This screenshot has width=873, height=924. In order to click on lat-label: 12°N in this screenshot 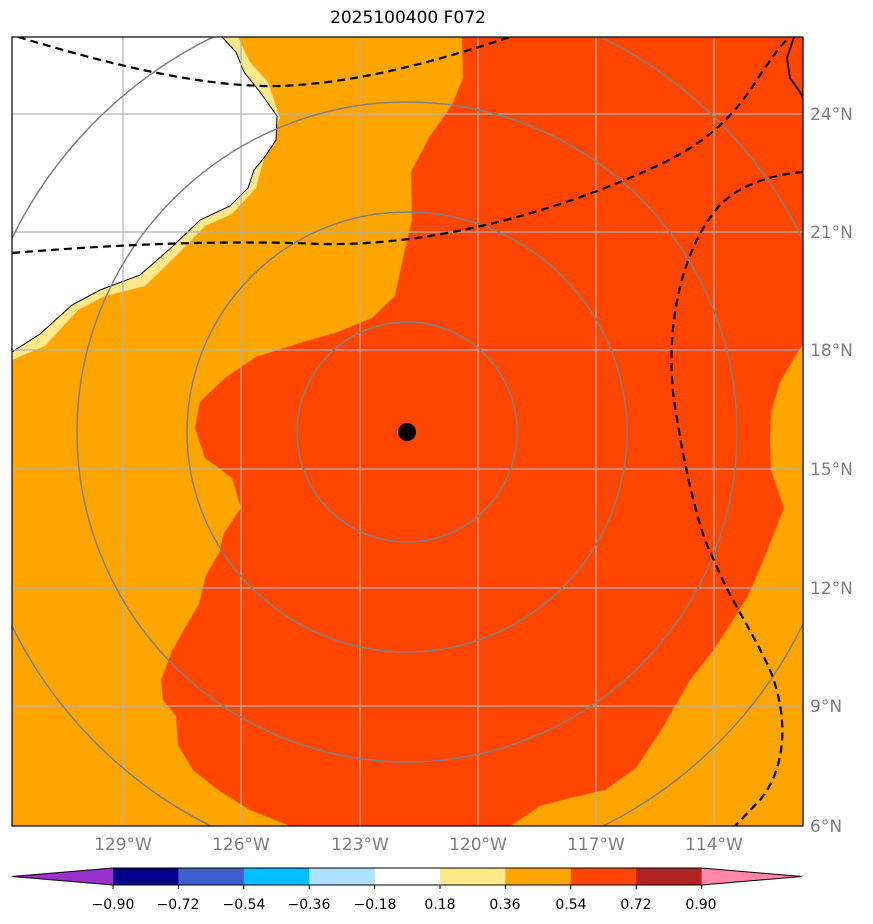, I will do `click(831, 589)`.